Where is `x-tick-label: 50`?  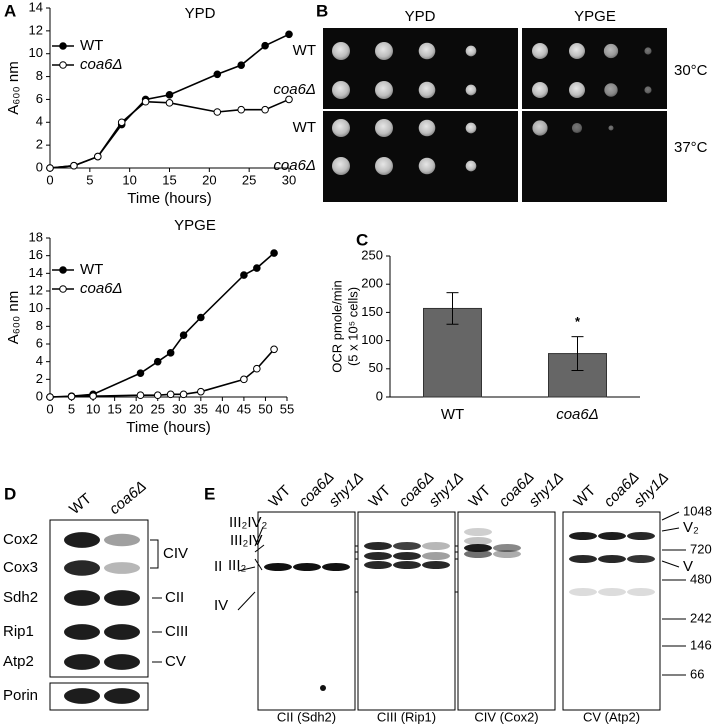
x-tick-label: 50 is located at coordinates (265, 408).